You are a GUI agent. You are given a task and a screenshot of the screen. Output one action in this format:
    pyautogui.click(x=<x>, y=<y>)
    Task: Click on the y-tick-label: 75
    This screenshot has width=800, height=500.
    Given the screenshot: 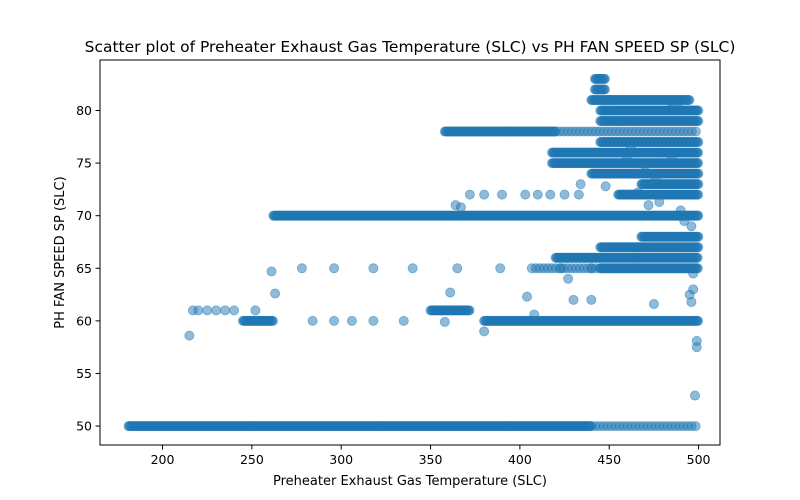 What is the action you would take?
    pyautogui.click(x=84, y=163)
    